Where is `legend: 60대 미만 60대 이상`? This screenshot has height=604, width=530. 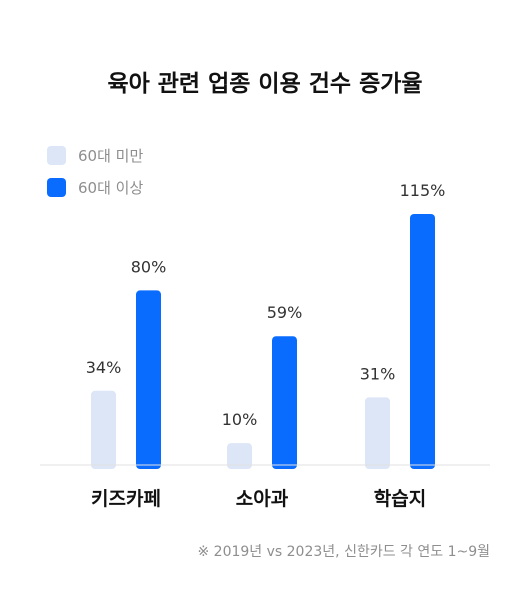
legend: 60대 미만 60대 이상 is located at coordinates (95, 171).